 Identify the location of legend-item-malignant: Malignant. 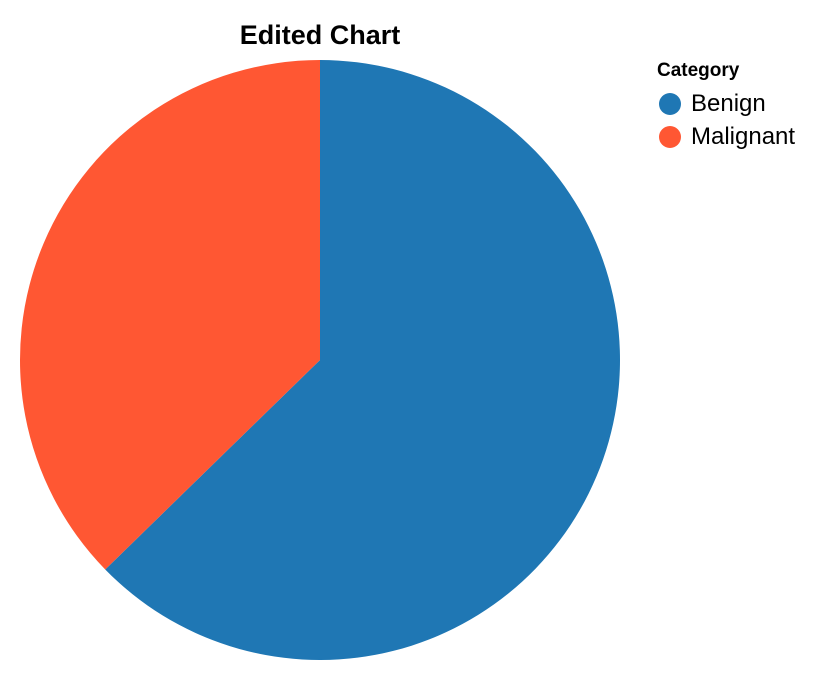
(726, 136).